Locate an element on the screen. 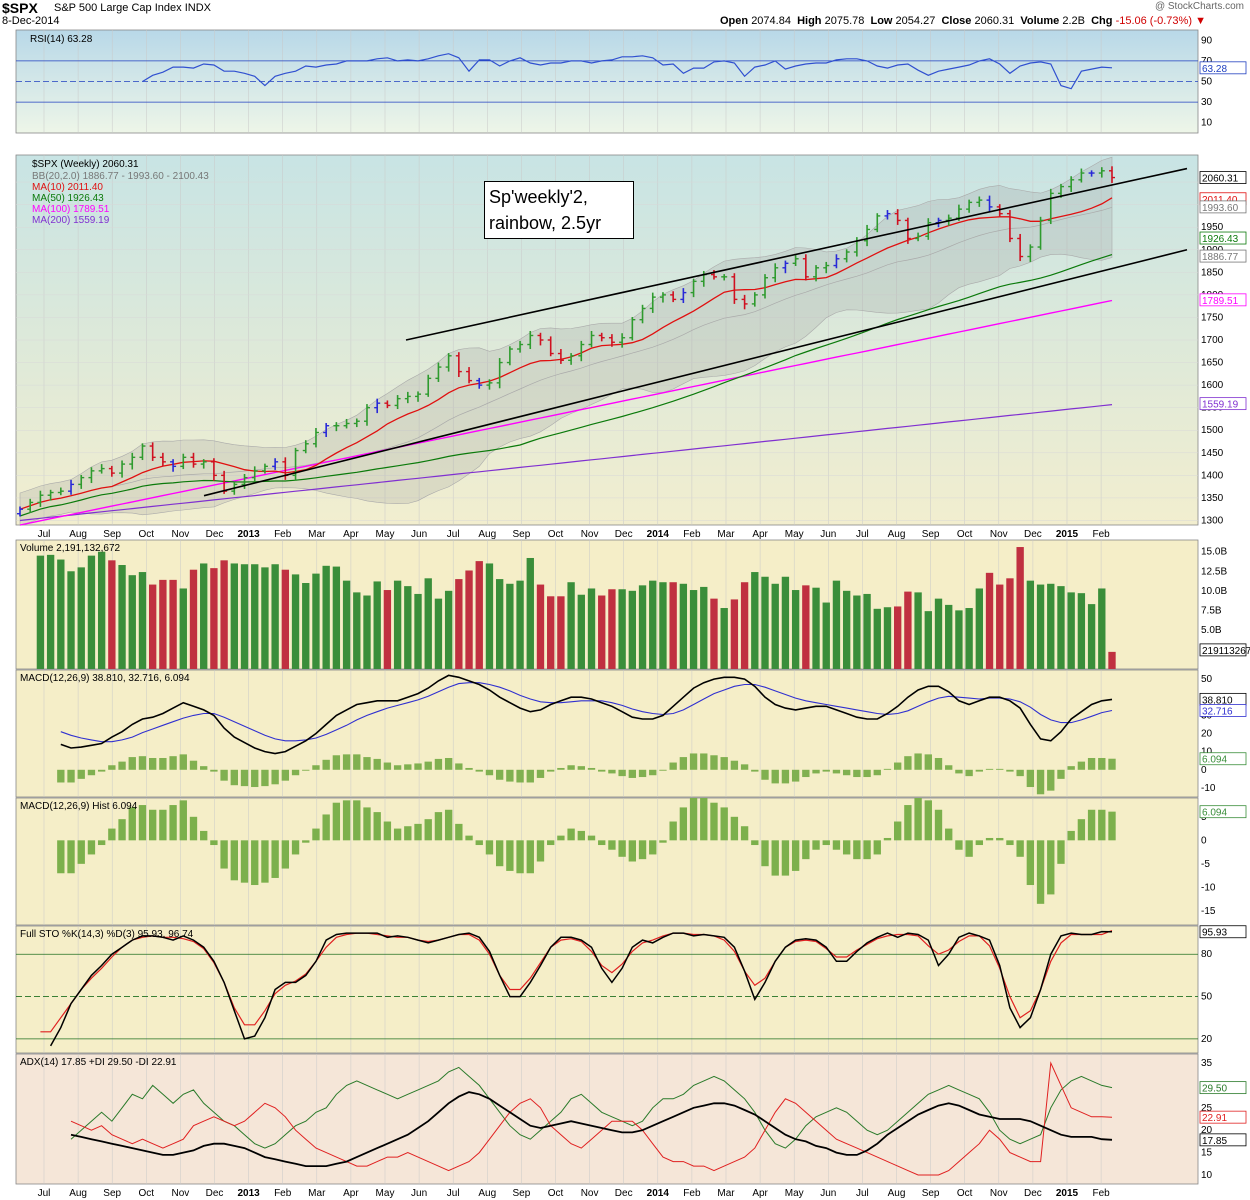 This screenshot has height=1200, width=1250. price-last-bblow-box is located at coordinates (1223, 256).